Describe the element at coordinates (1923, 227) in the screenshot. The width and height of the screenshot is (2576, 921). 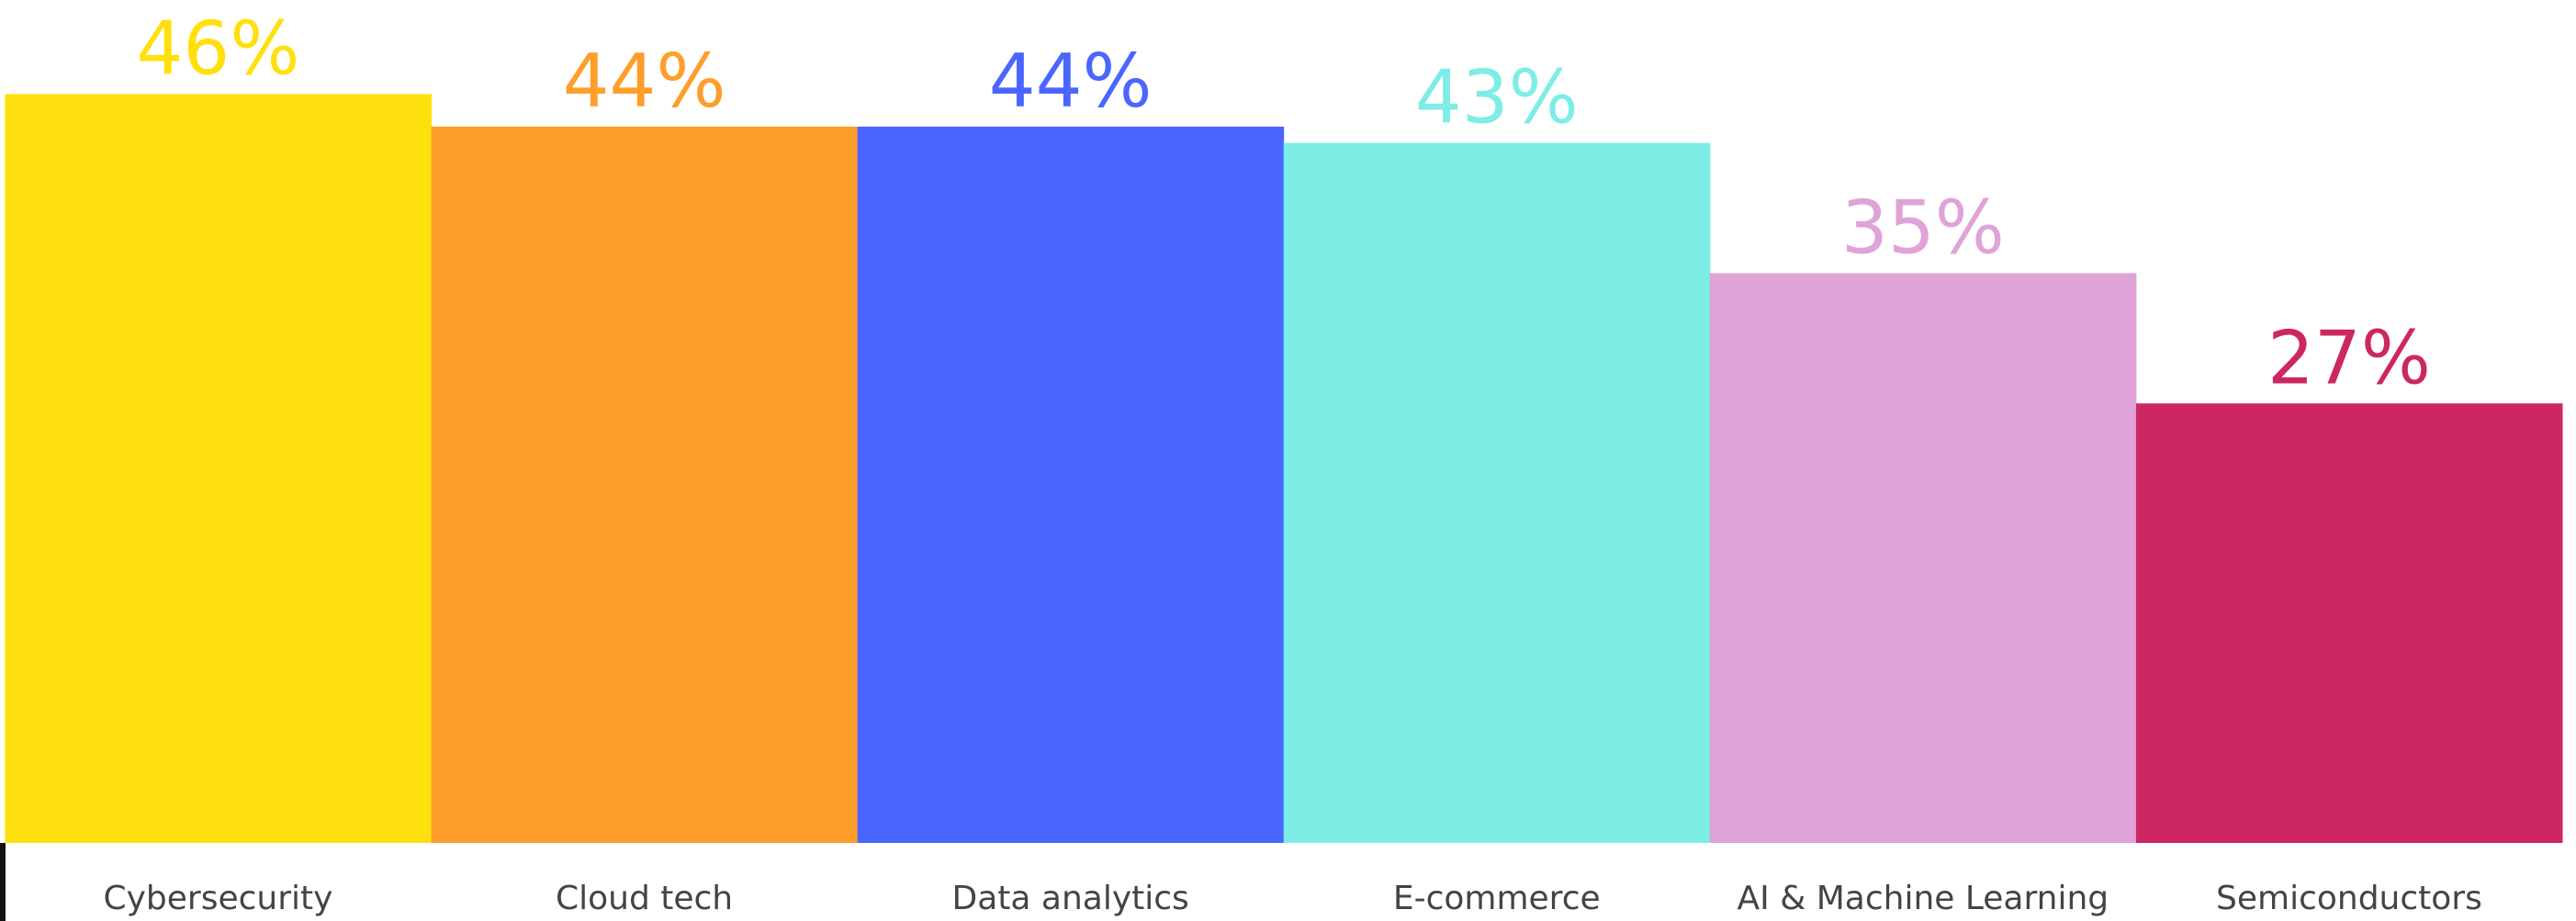
I see `value-label: 35%` at that location.